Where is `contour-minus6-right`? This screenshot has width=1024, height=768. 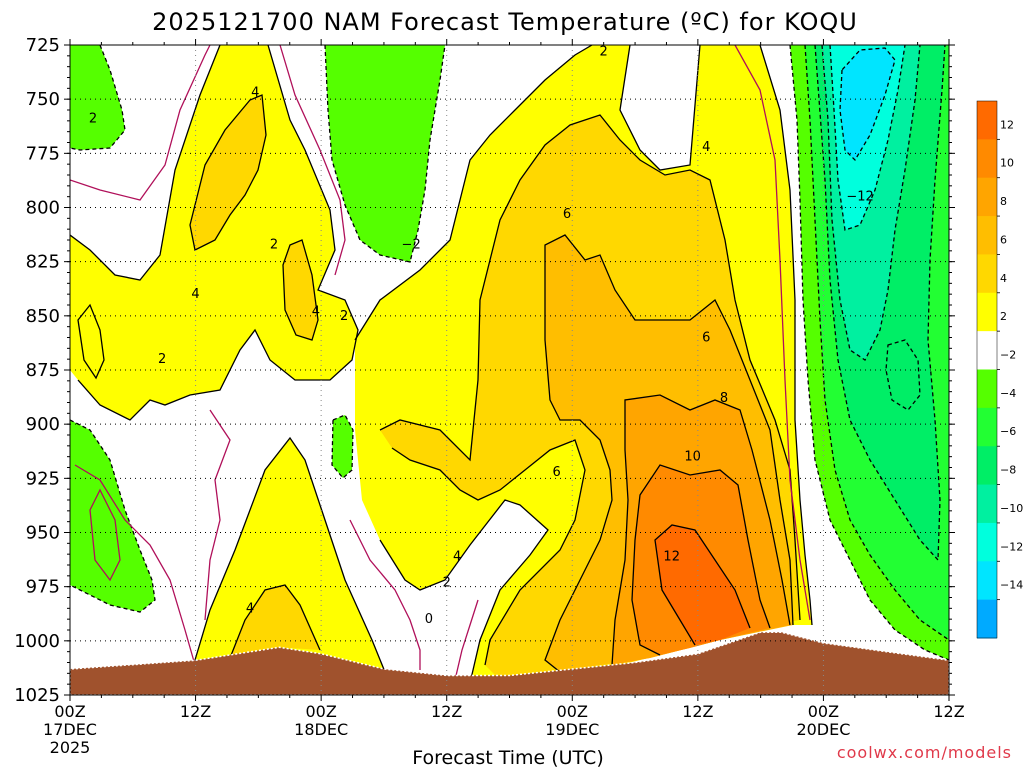 contour-minus6-right is located at coordinates (880, 303).